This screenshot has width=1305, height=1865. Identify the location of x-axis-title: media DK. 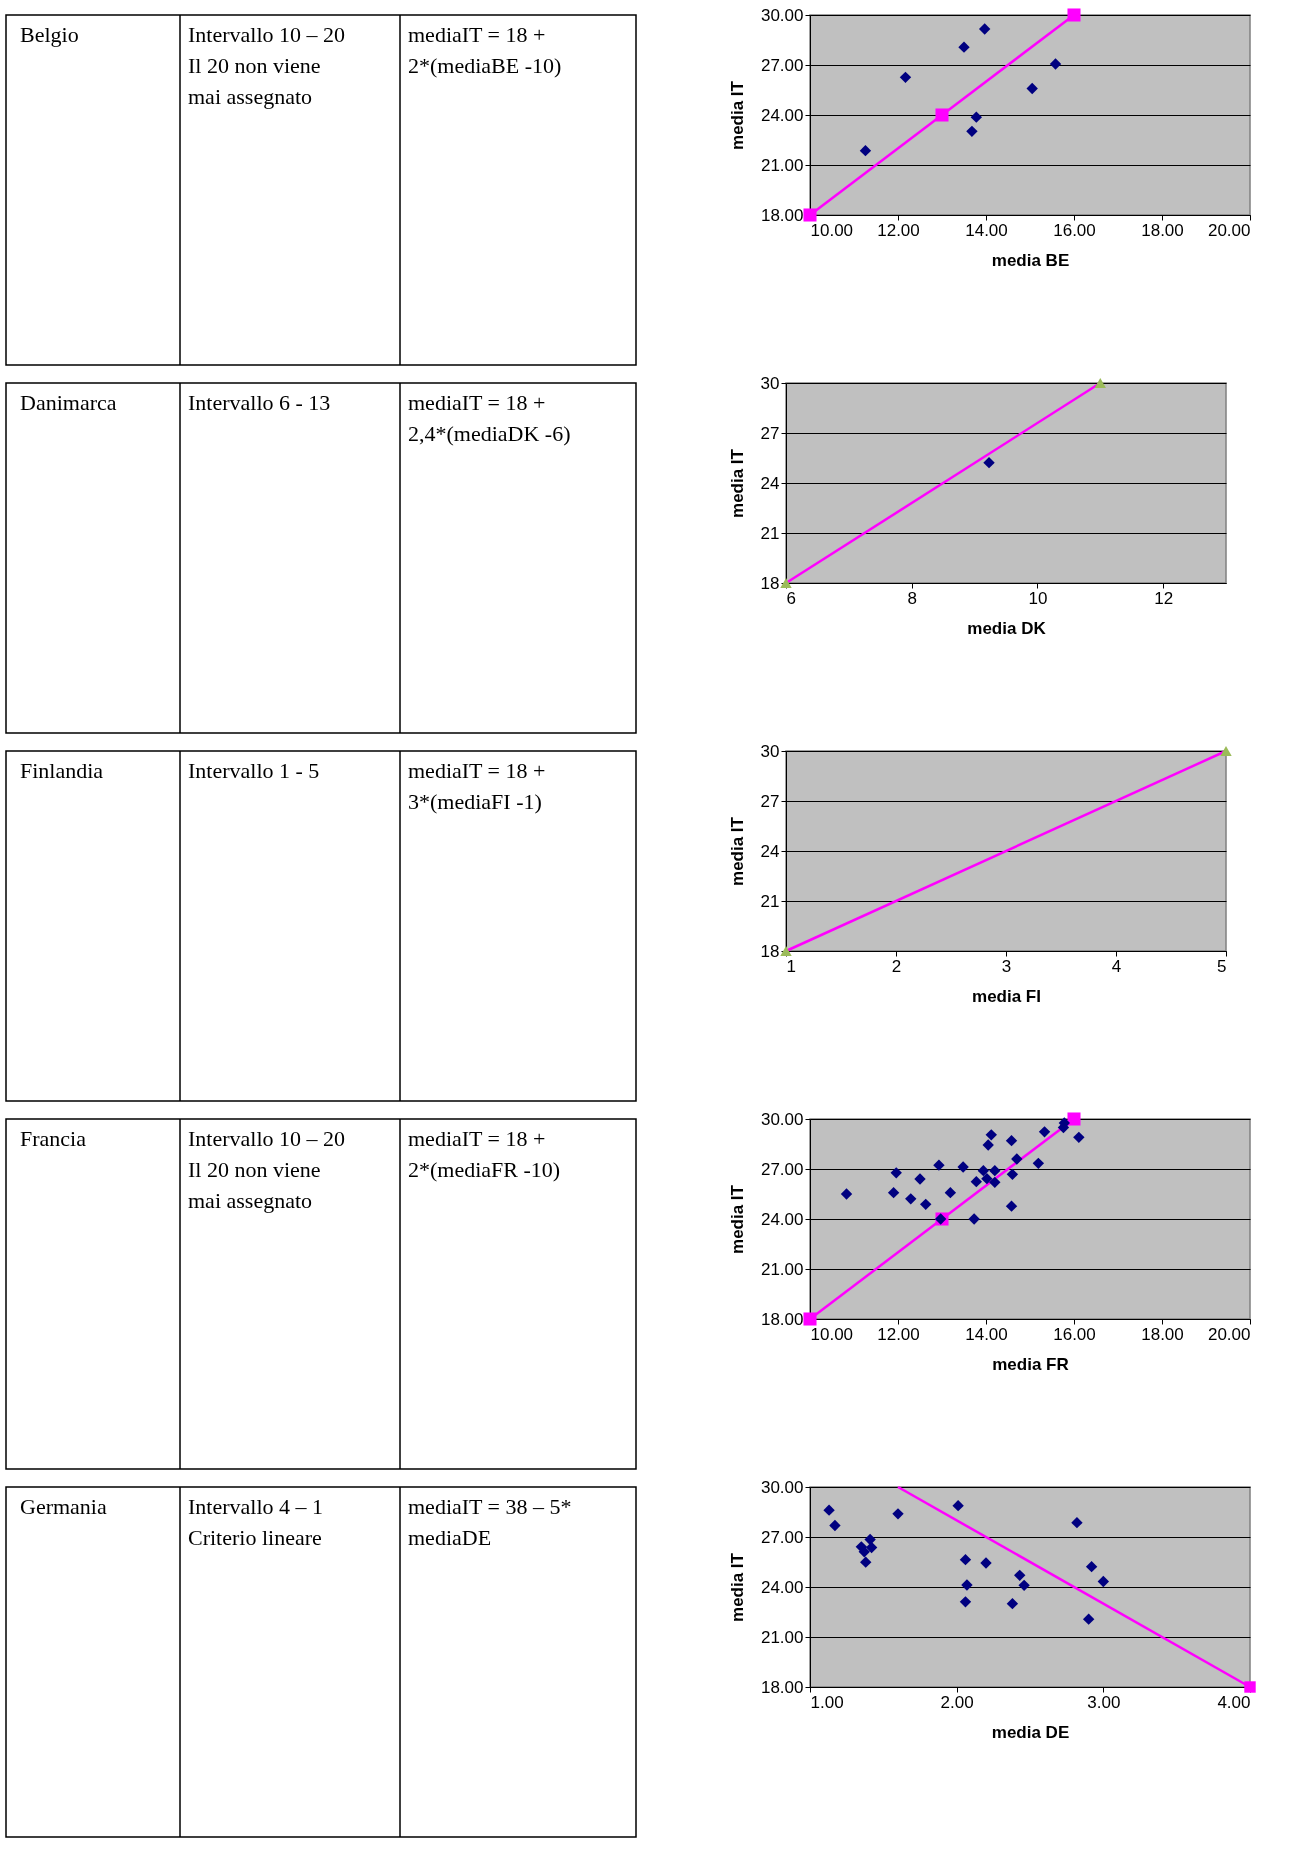
(1007, 628).